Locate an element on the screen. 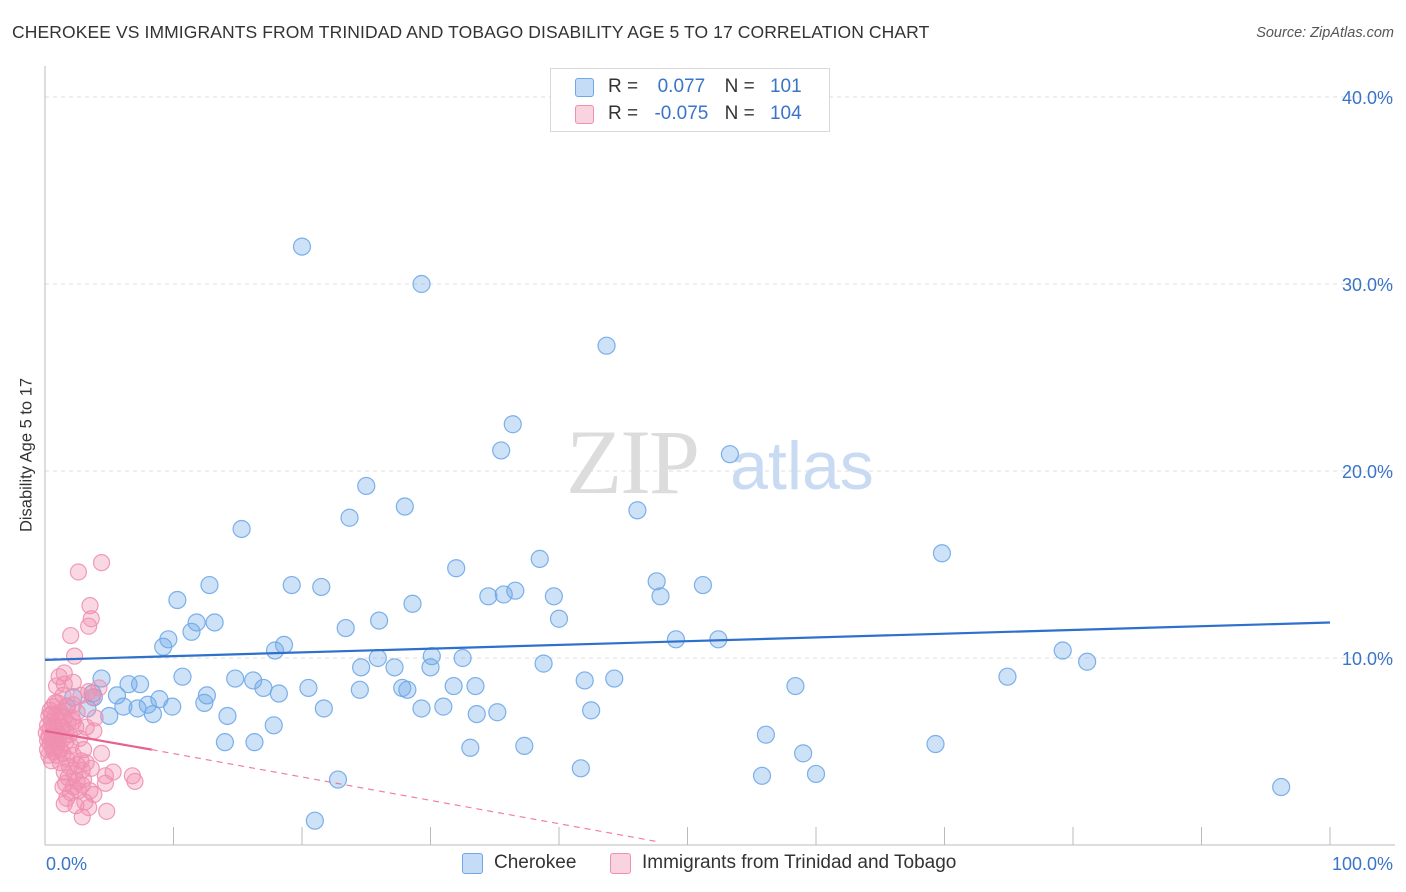  legend-n-value: 101 is located at coordinates (785, 86).